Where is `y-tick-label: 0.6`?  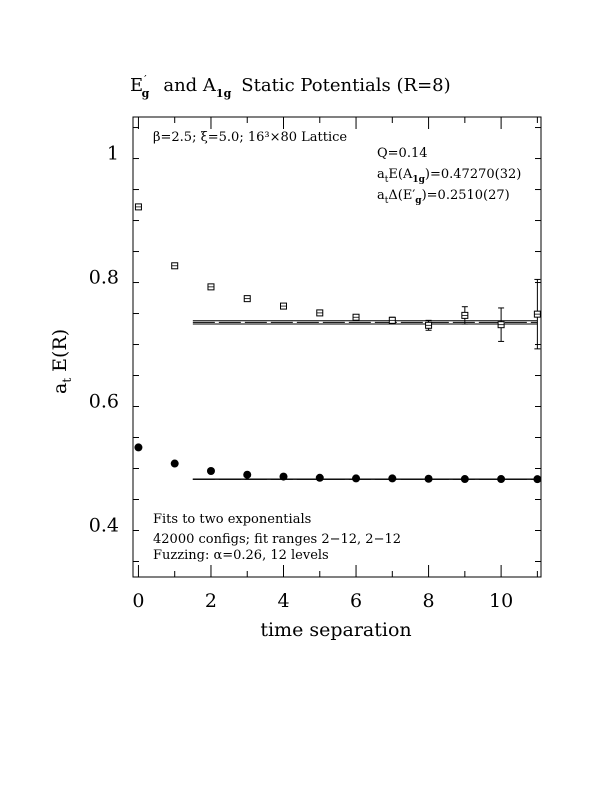 y-tick-label: 0.6 is located at coordinates (104, 401).